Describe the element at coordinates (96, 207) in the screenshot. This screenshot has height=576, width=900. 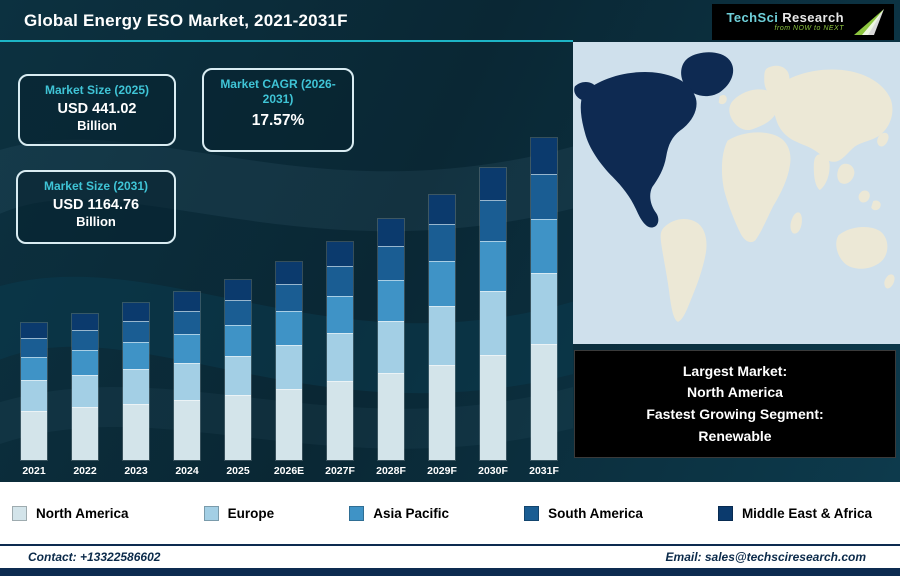
I see `stat-market-size-2031: Market Size (2031) USD 1164.76 Billion` at that location.